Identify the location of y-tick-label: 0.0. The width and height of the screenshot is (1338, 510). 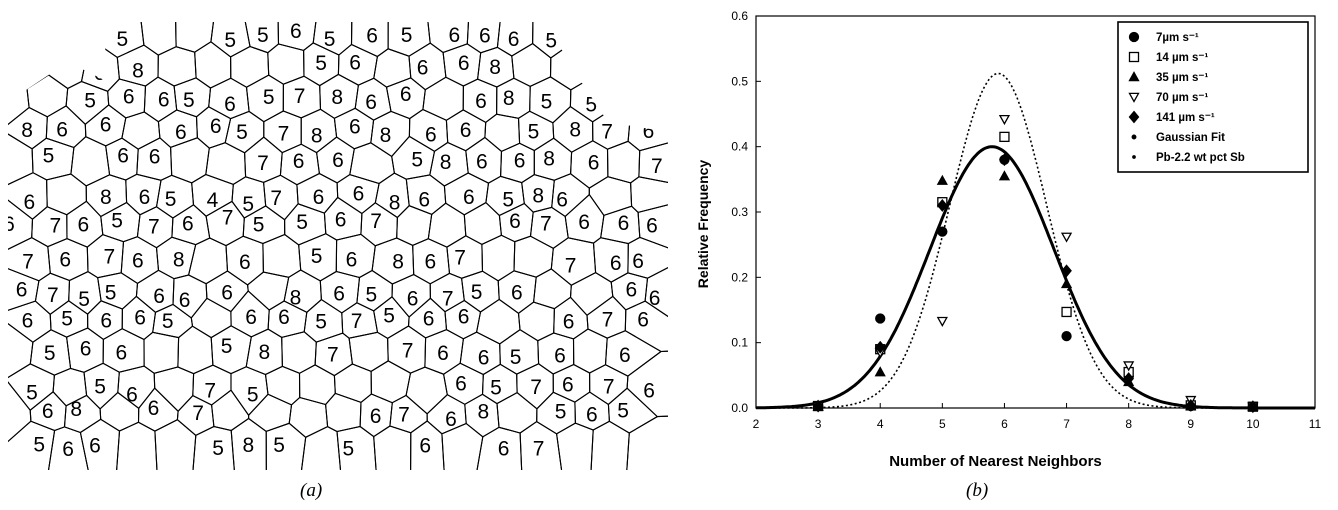
(739, 408).